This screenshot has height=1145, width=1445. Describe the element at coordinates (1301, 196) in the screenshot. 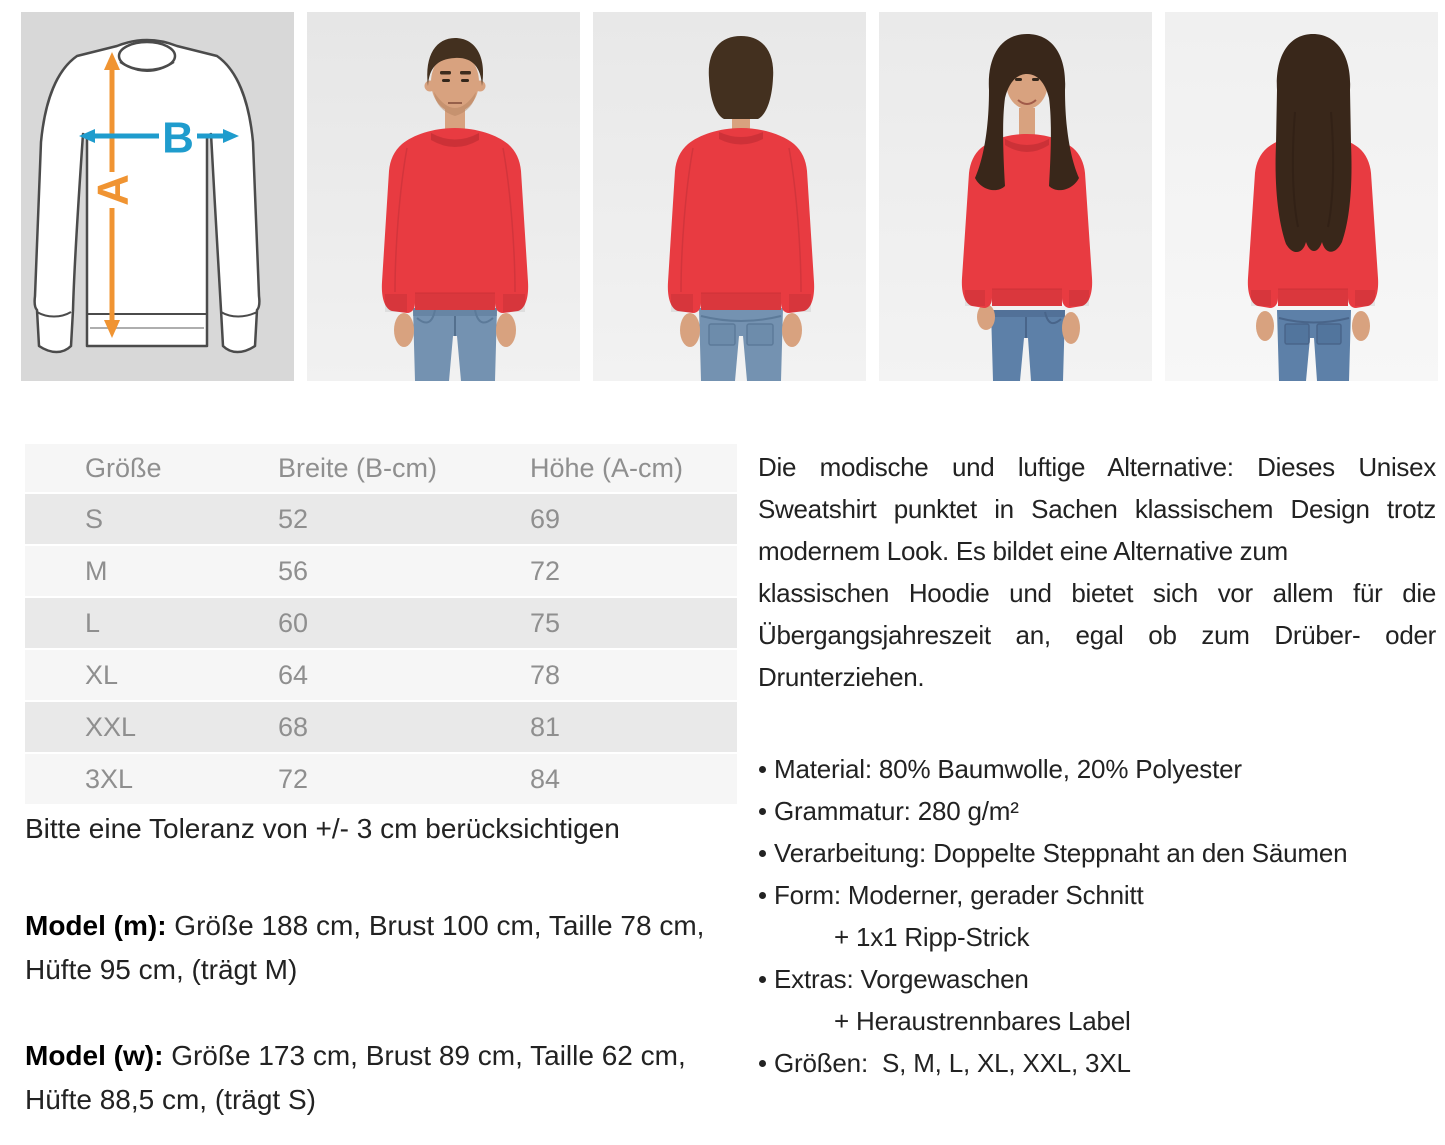

I see `photo-female-model-back` at that location.